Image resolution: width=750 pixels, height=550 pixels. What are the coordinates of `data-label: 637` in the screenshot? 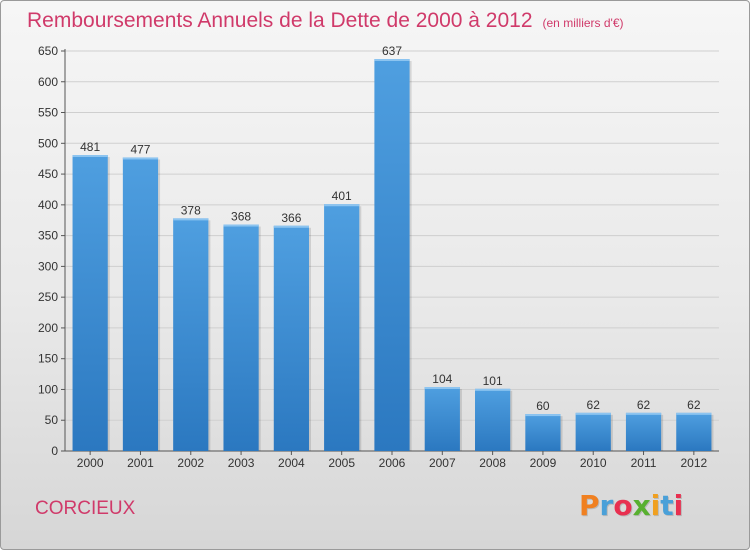 It's located at (392, 51).